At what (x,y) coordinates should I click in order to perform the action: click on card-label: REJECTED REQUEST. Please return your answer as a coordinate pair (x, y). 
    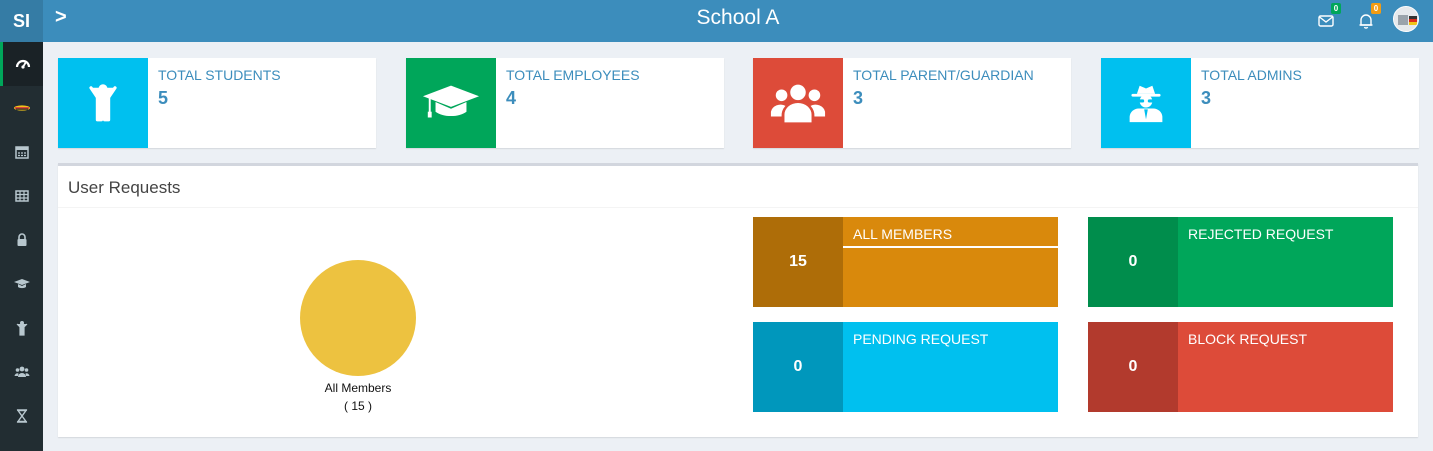
    Looking at the image, I should click on (1261, 234).